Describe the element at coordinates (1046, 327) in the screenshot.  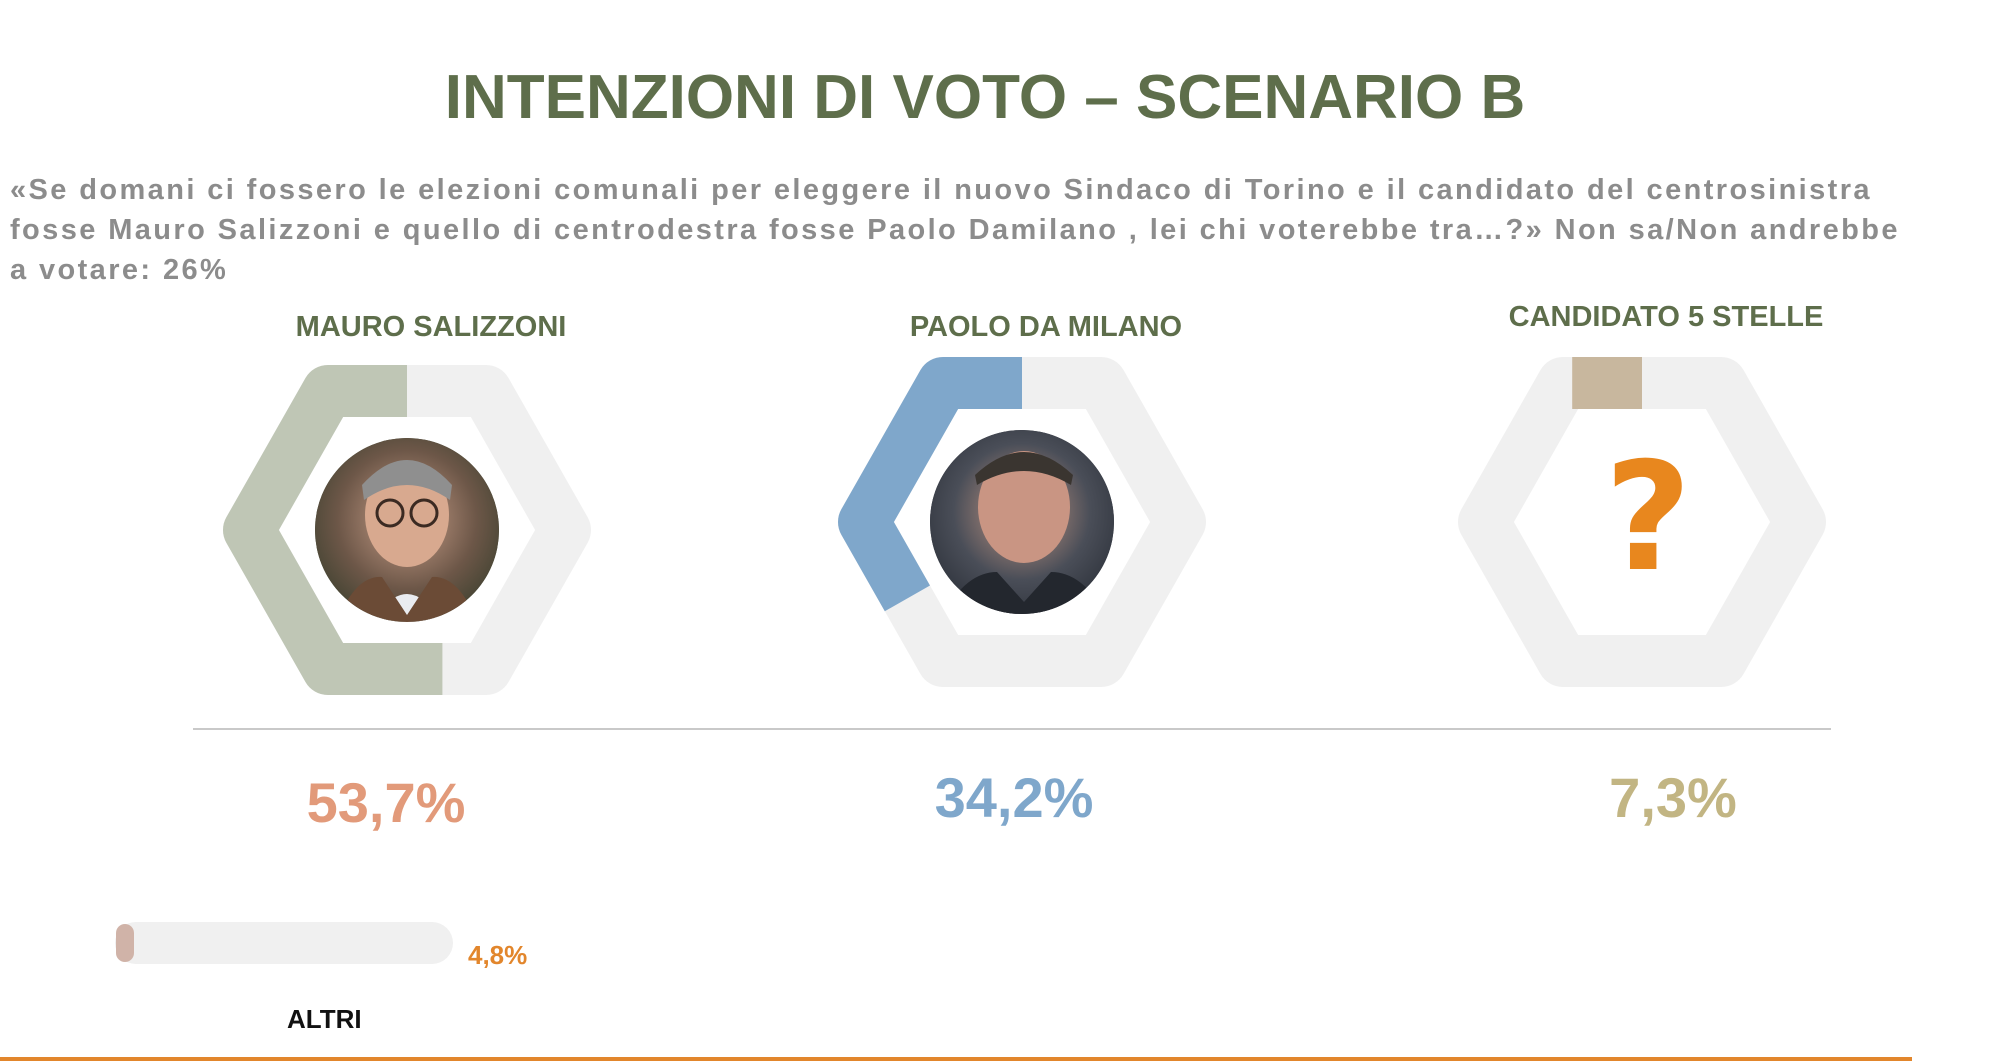
I see `candidate-name-damilano: PAOLO DA MILANO` at that location.